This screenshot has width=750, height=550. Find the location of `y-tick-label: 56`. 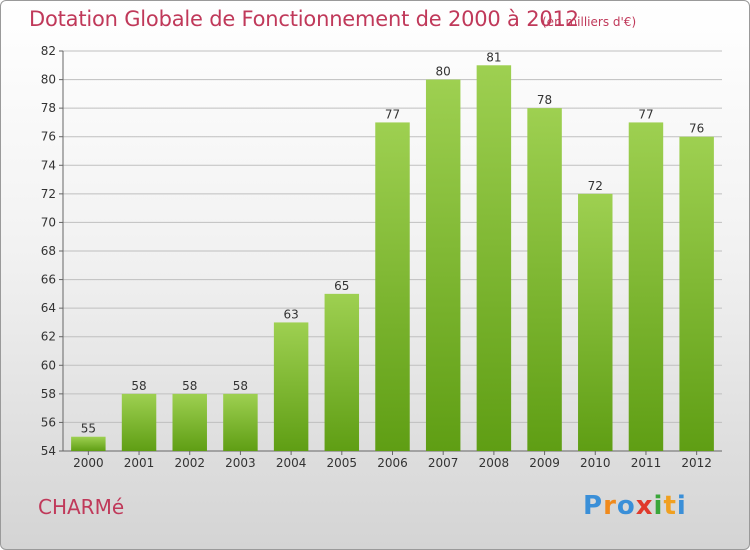

y-tick-label: 56 is located at coordinates (48, 422).